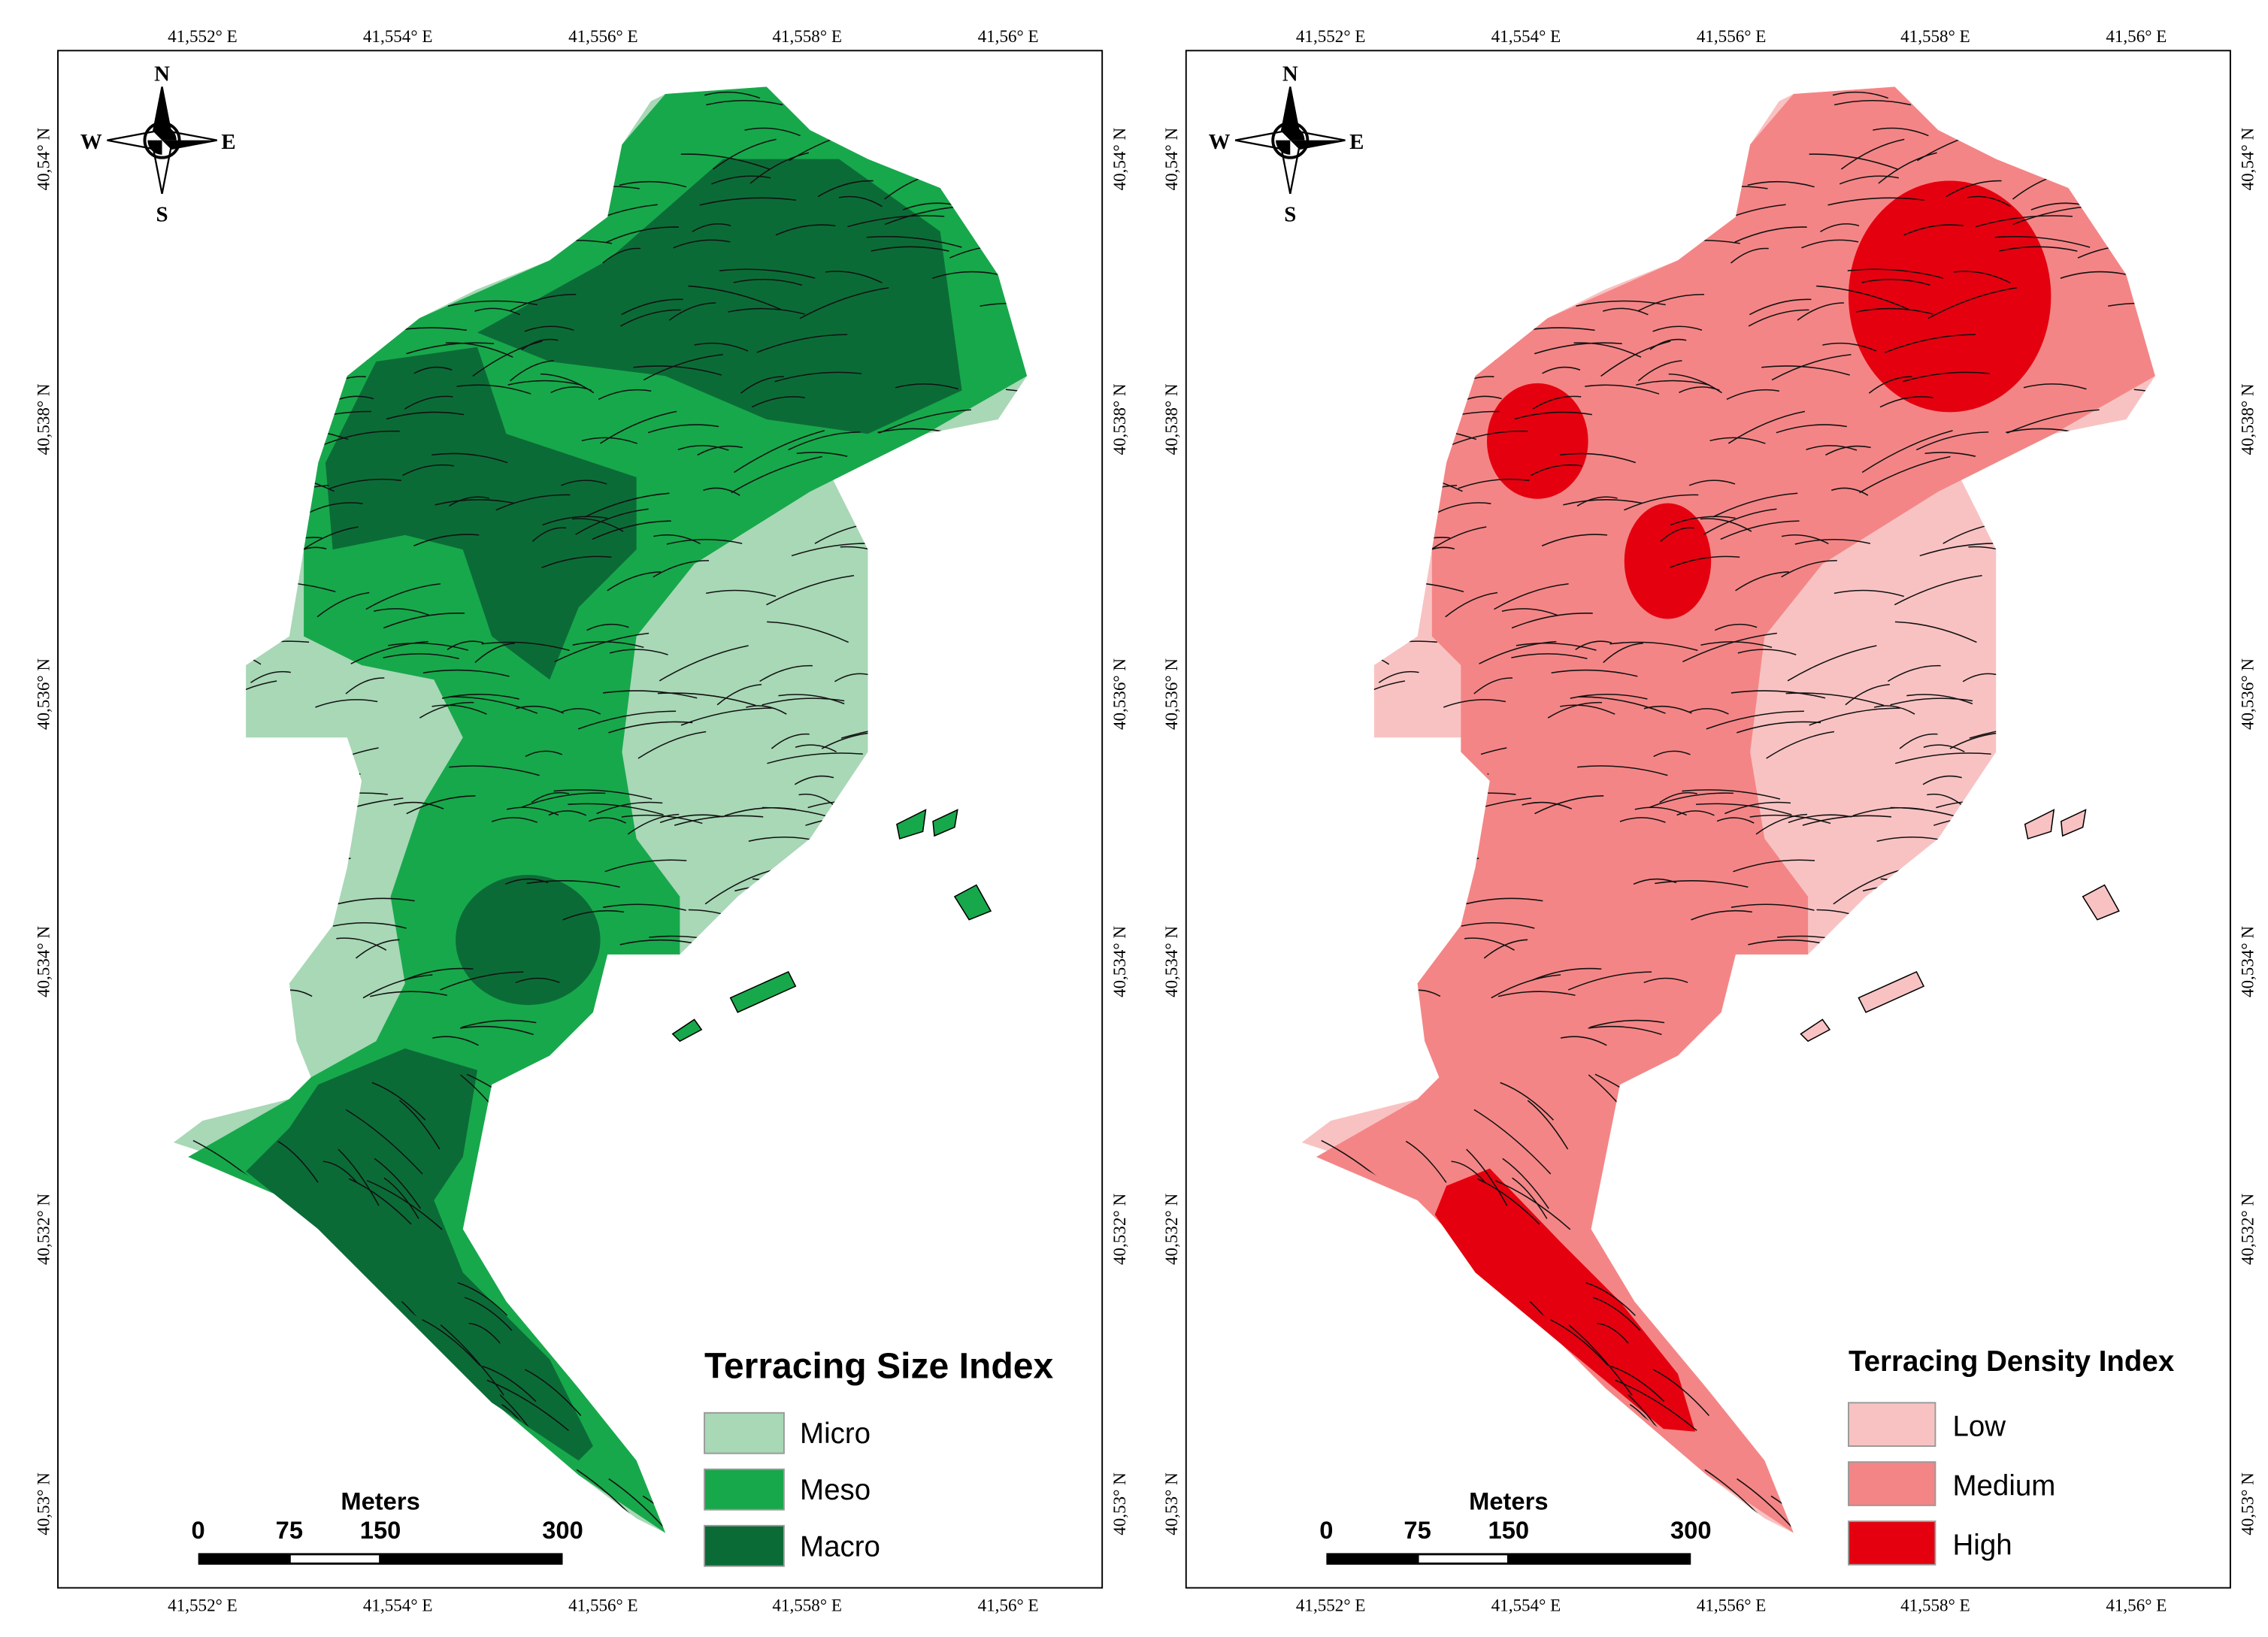 This screenshot has height=1637, width=2268. Describe the element at coordinates (1290, 214) in the screenshot. I see `compass-s: S` at that location.